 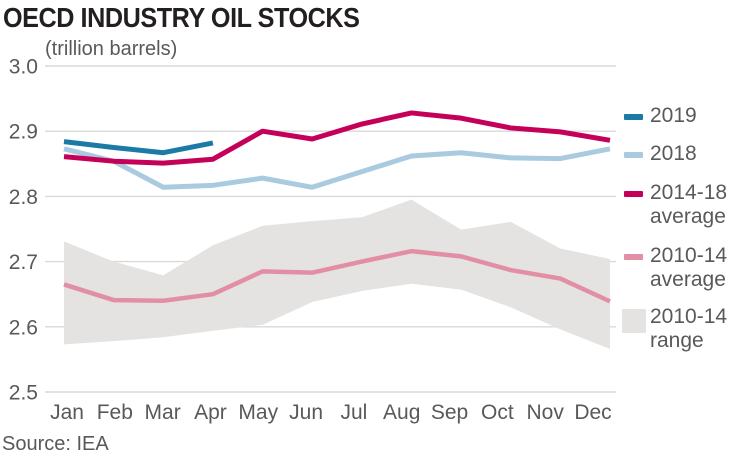 I want to click on y-axis-tick-label: 3.0, so click(x=23, y=67).